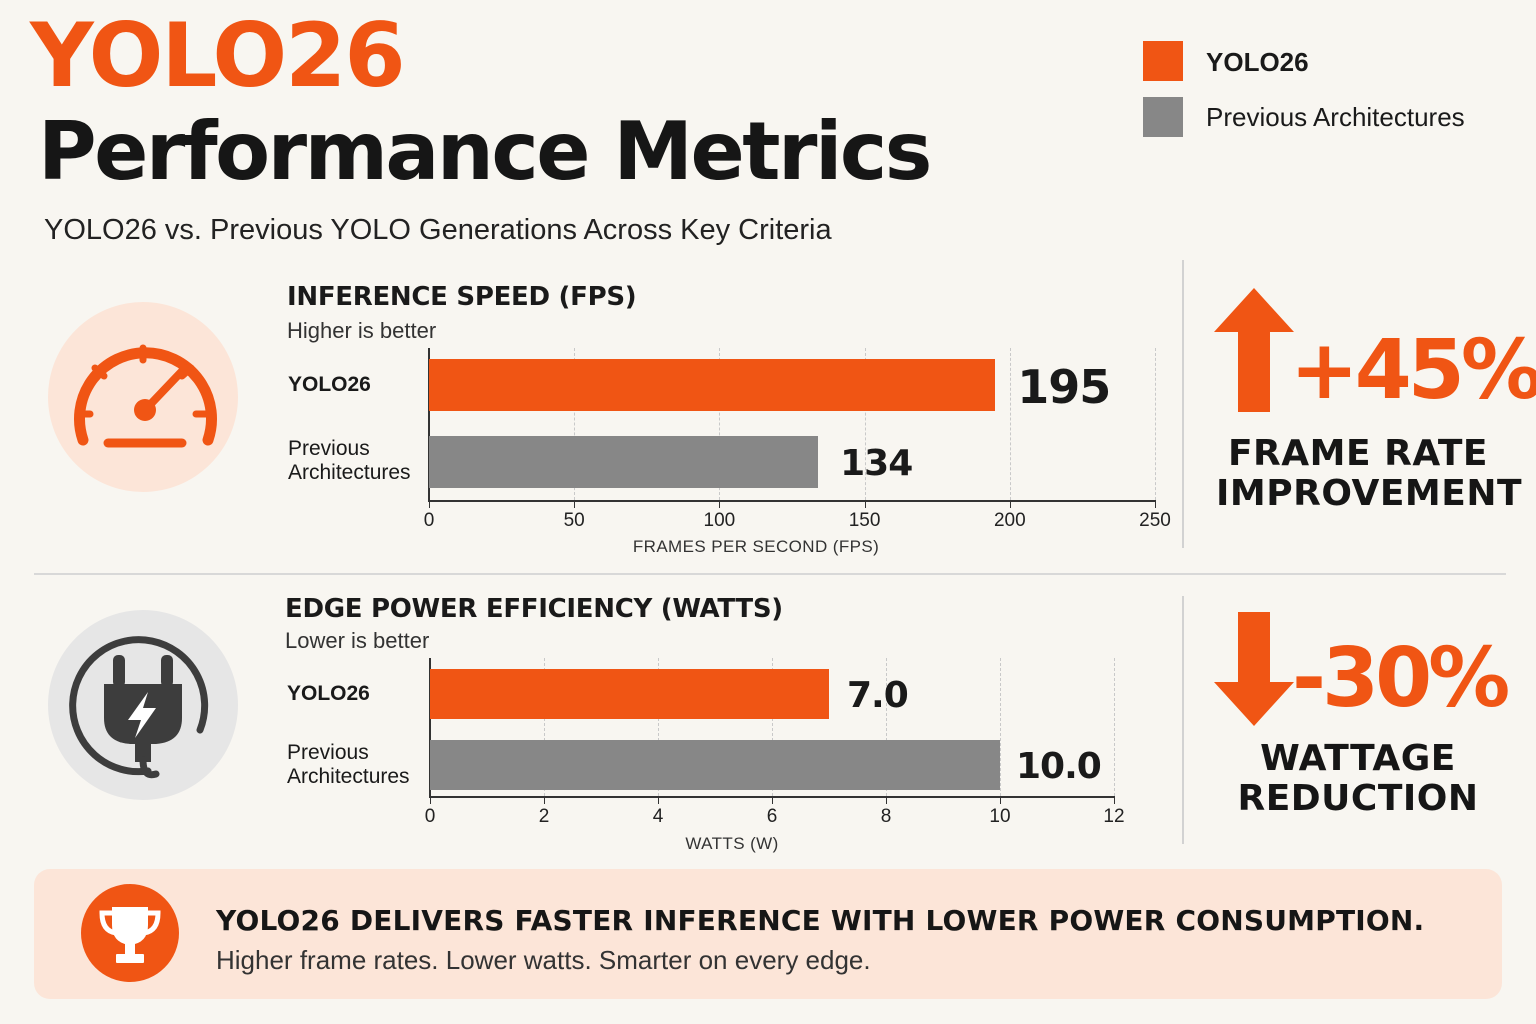 The width and height of the screenshot is (1536, 1024). Describe the element at coordinates (544, 816) in the screenshot. I see `axis-tick-label: 2` at that location.